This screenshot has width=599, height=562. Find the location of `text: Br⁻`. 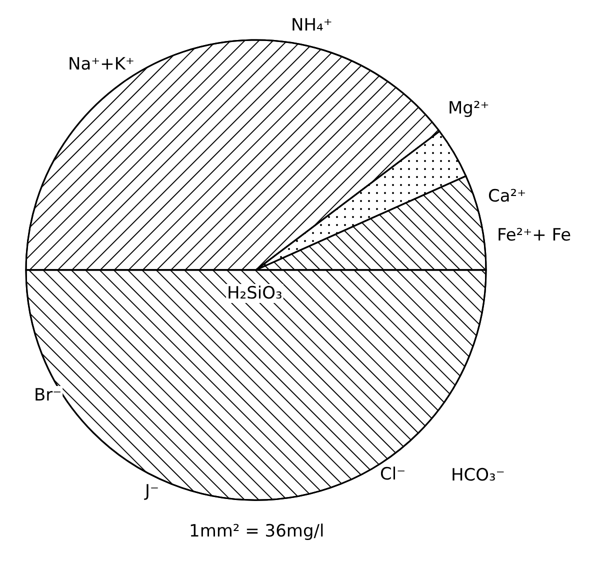

text: Br⁻ is located at coordinates (48, 396).